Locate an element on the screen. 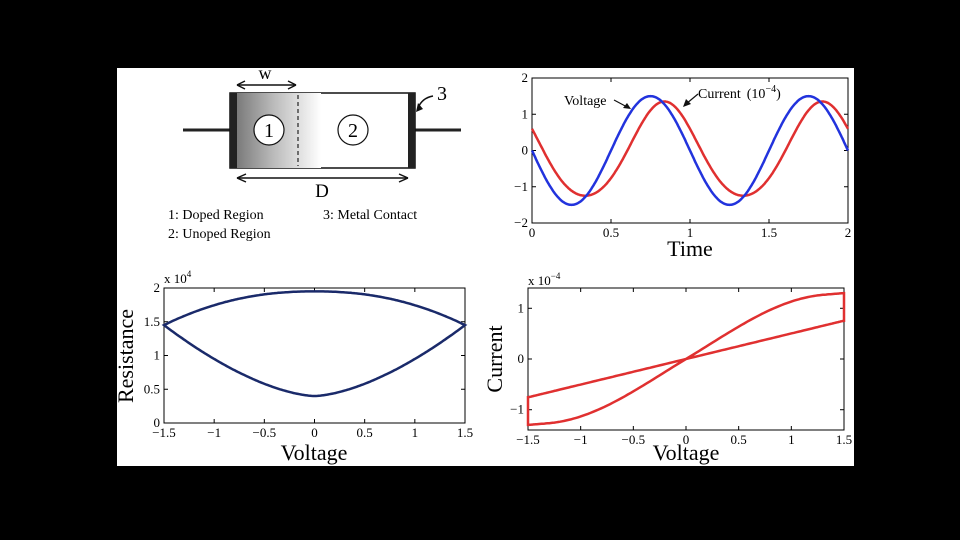 The height and width of the screenshot is (540, 960). resistance-ylabel: Resistance is located at coordinates (127, 356).